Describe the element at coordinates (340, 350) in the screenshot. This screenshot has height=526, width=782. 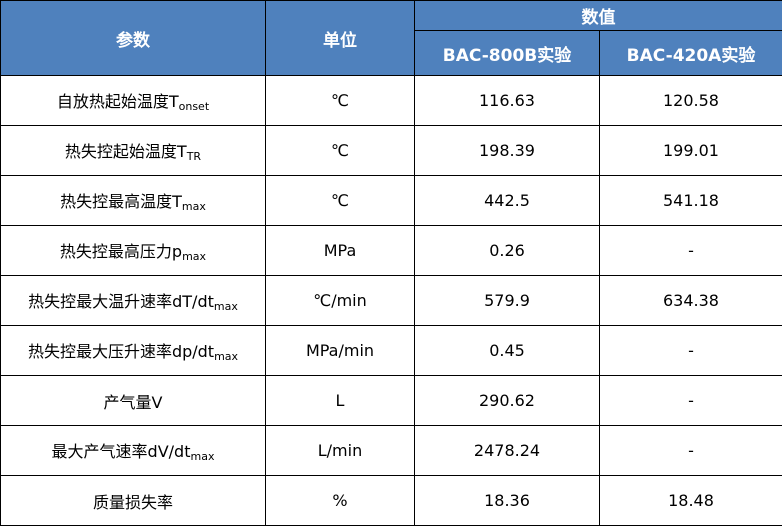
I see `unit-cell: MPa/min` at that location.